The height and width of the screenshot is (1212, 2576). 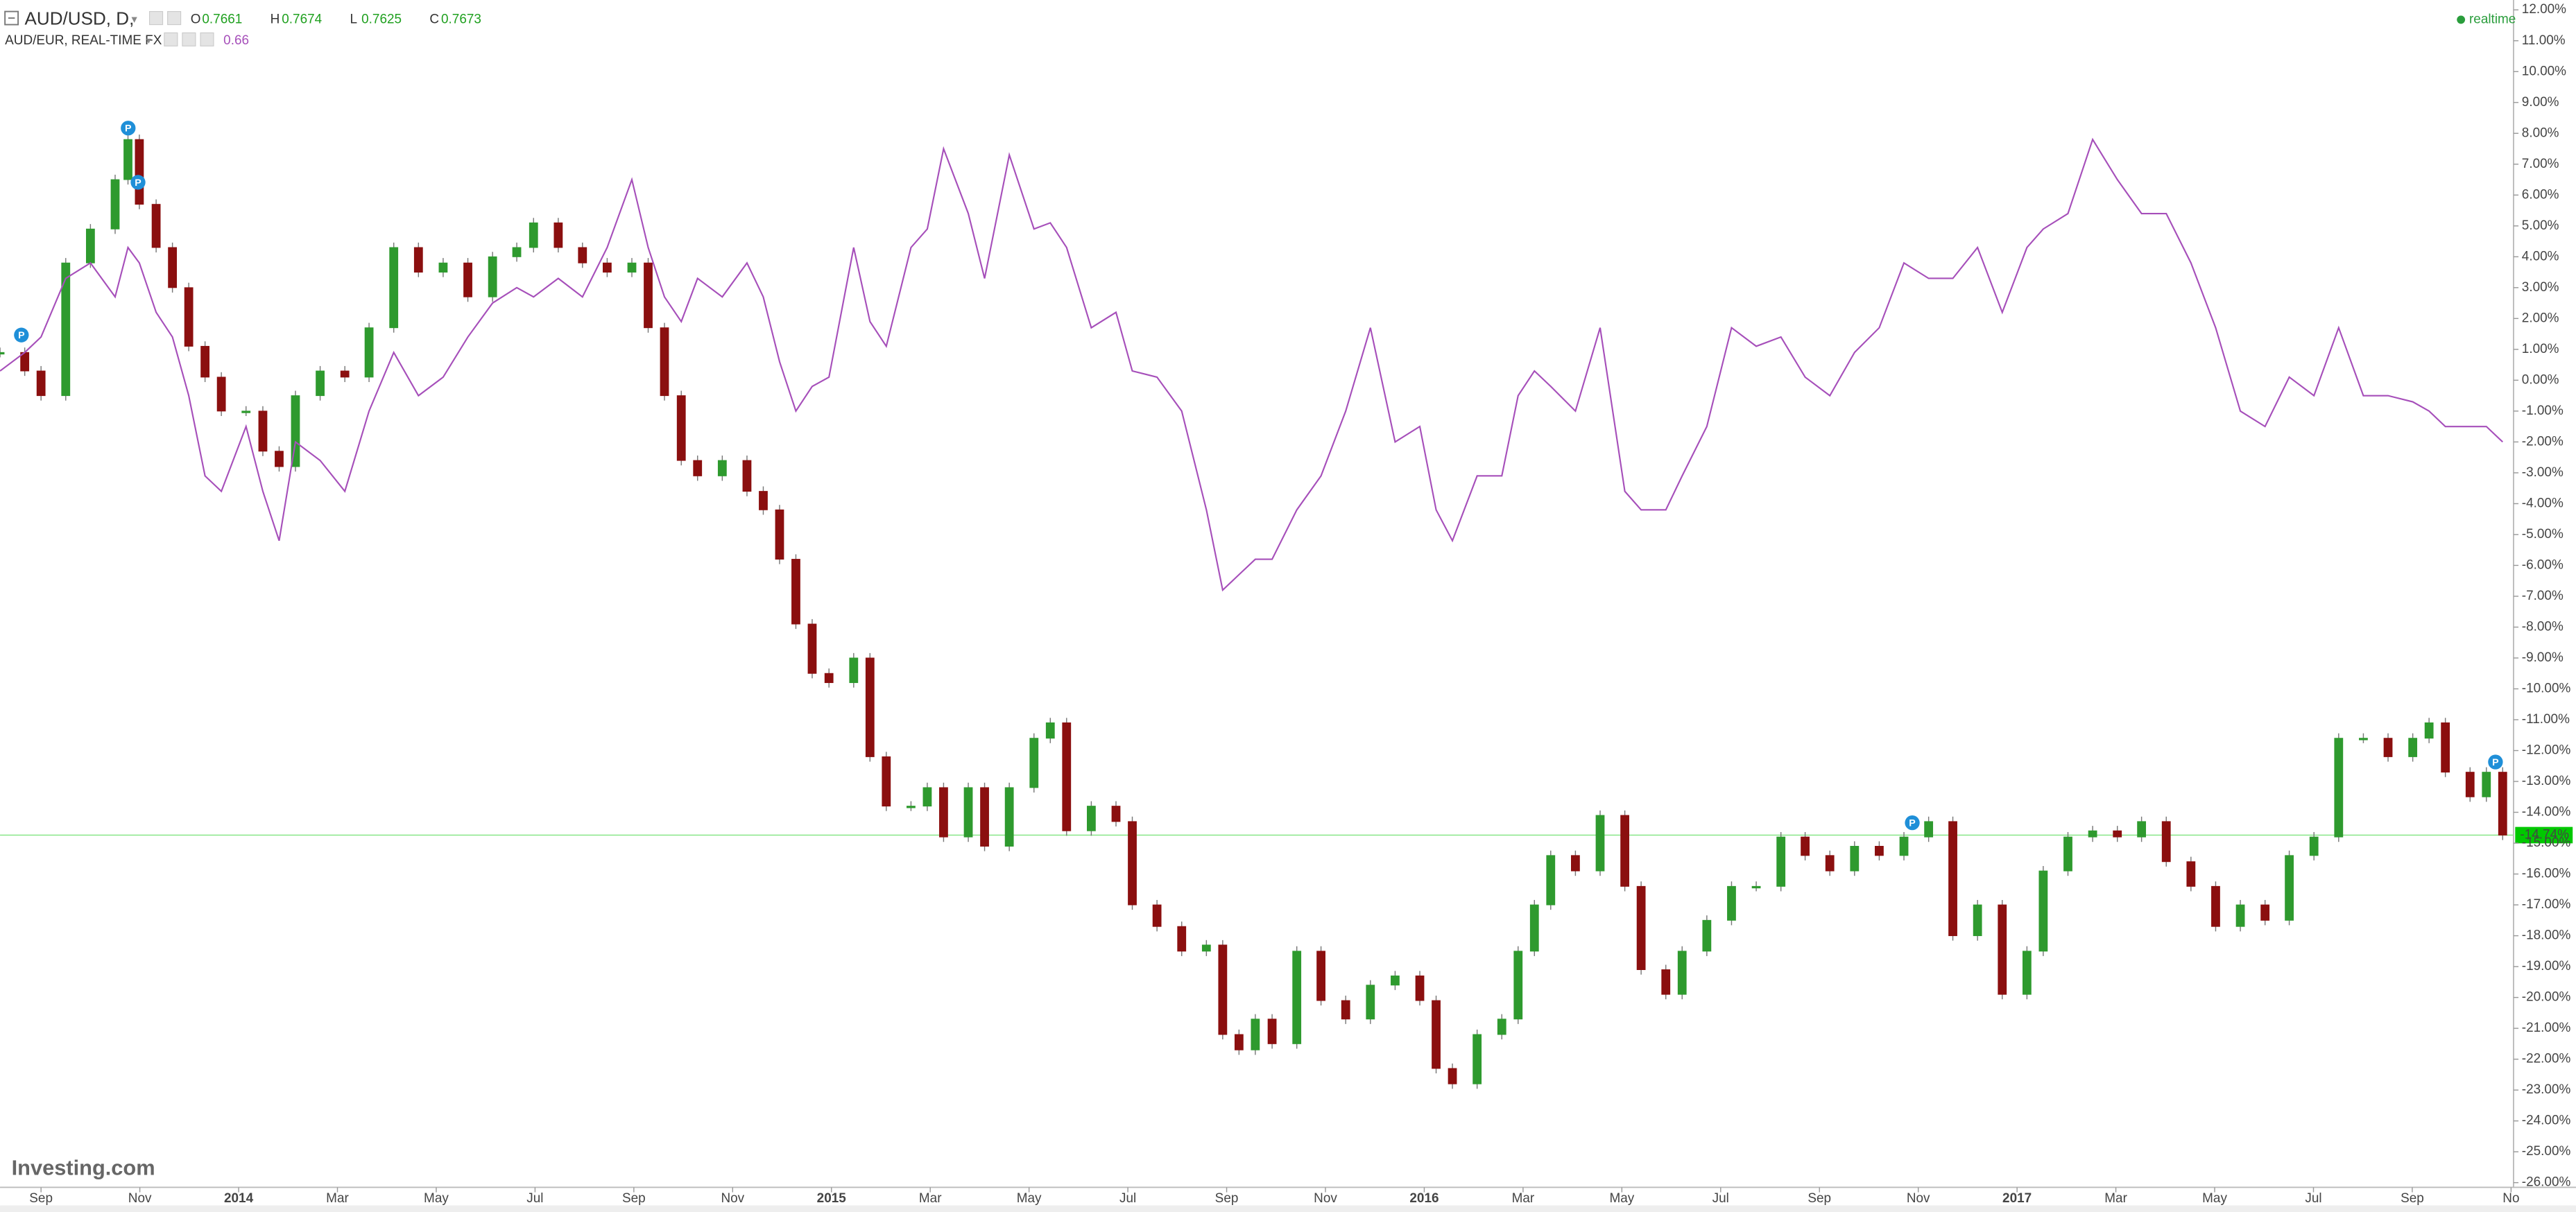 What do you see at coordinates (2544, 9) in the screenshot?
I see `y-tick-label: 12.00%` at bounding box center [2544, 9].